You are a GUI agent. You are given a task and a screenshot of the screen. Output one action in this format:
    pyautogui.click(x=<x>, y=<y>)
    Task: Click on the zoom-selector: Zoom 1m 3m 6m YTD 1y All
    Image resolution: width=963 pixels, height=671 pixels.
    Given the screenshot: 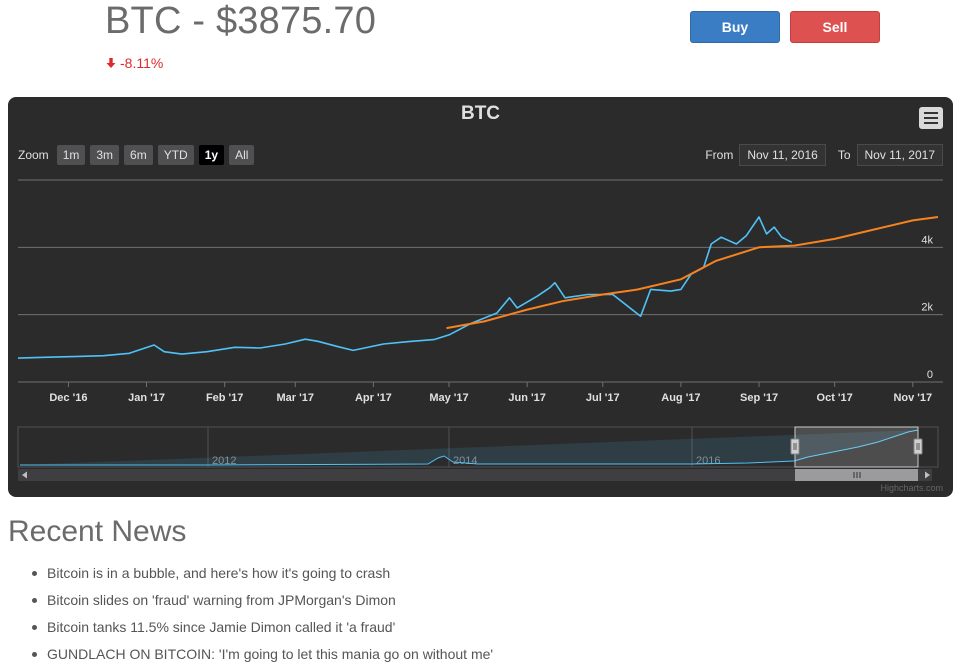 What is the action you would take?
    pyautogui.click(x=136, y=155)
    